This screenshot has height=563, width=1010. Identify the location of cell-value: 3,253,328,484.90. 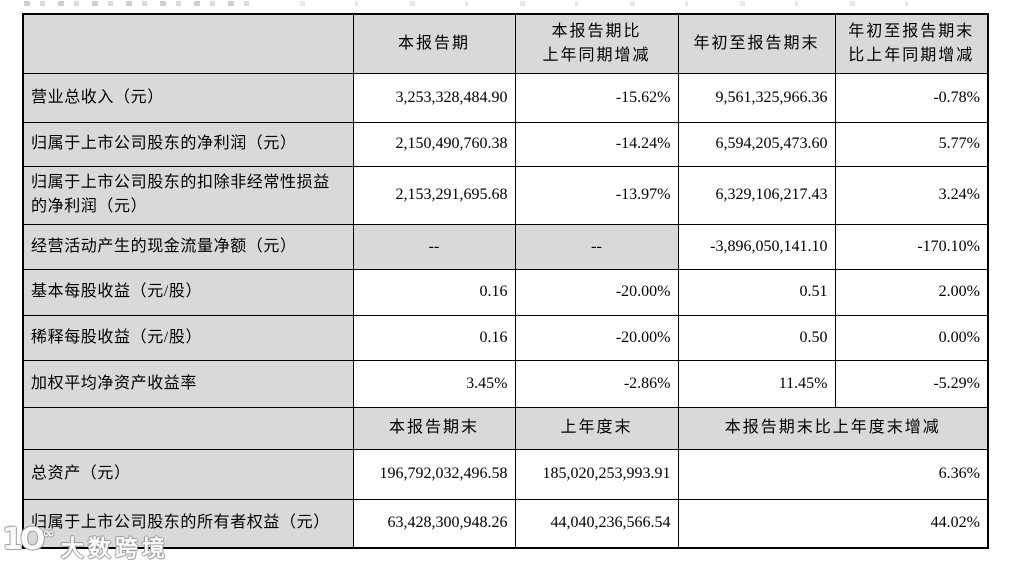
(434, 97).